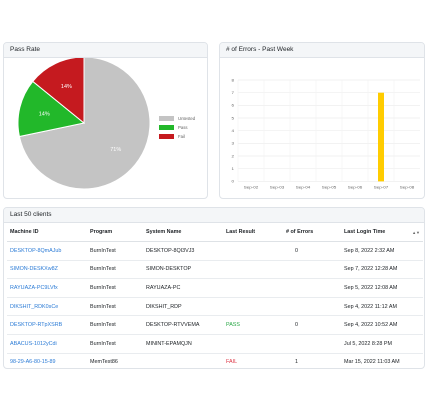 Image resolution: width=428 pixels, height=412 pixels. I want to click on legend-item-pass: Pass, so click(177, 127).